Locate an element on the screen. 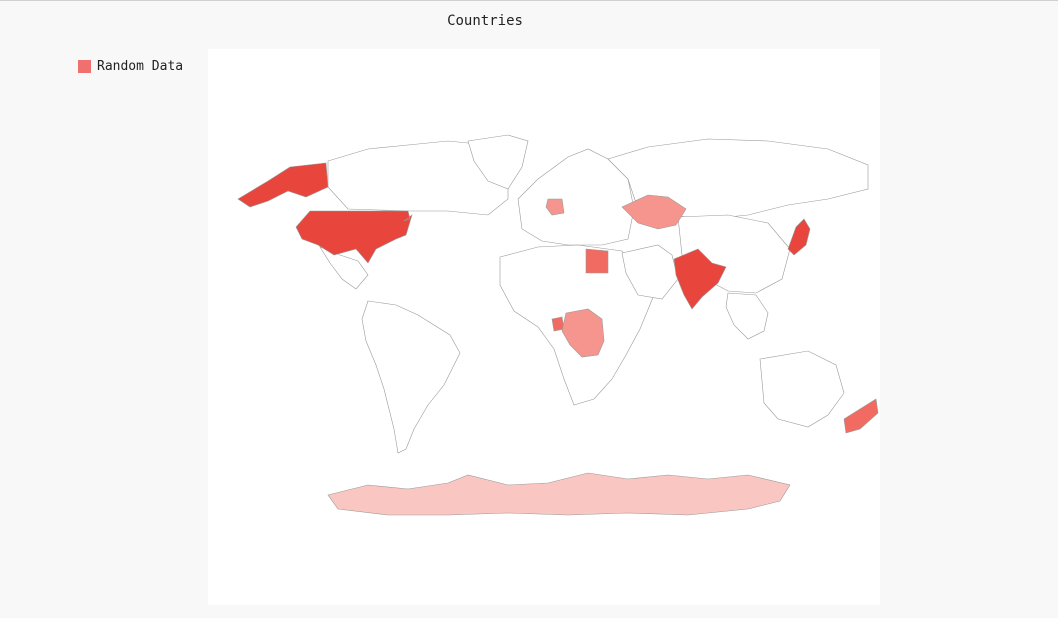 The height and width of the screenshot is (618, 1058). country-canada is located at coordinates (418, 178).